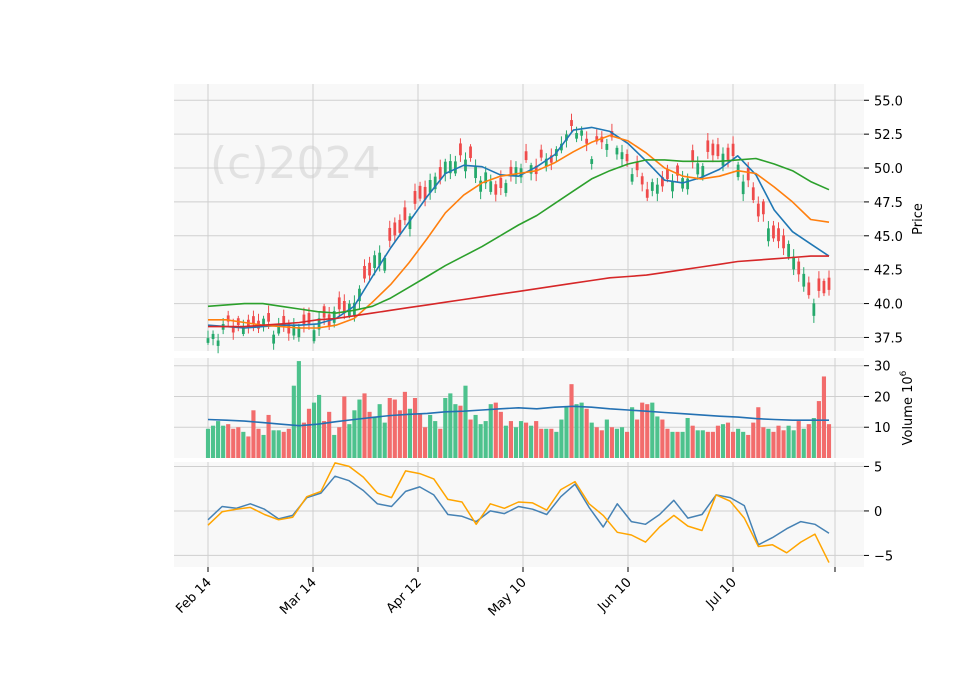  I want to click on y-tick-label: 55.0, so click(888, 101).